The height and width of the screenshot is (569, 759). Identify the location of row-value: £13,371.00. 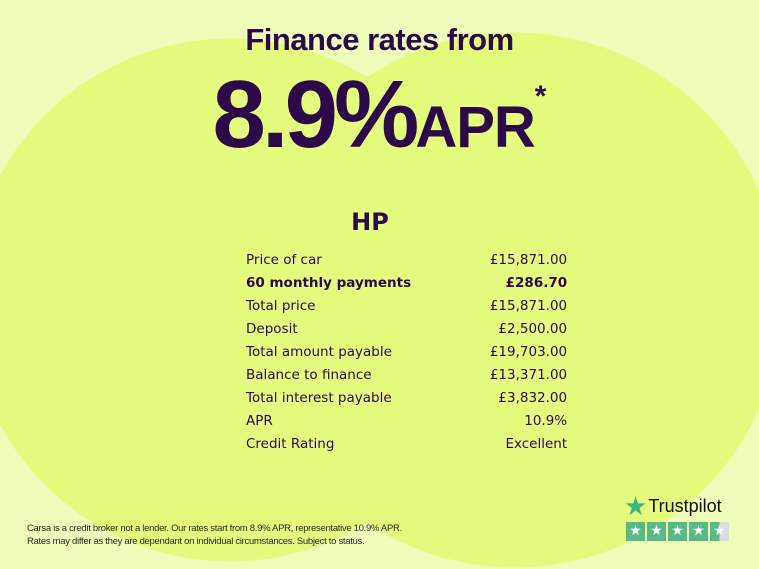
(528, 374).